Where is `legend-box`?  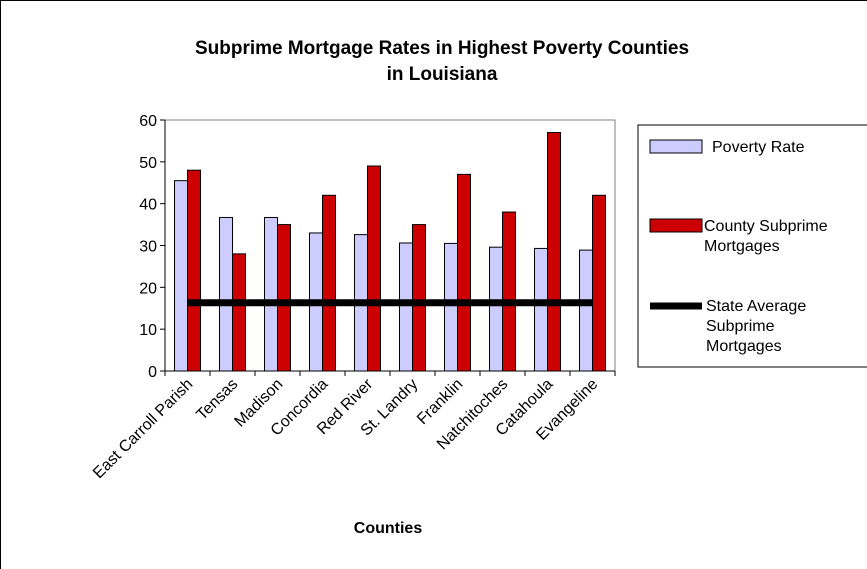 legend-box is located at coordinates (752, 246).